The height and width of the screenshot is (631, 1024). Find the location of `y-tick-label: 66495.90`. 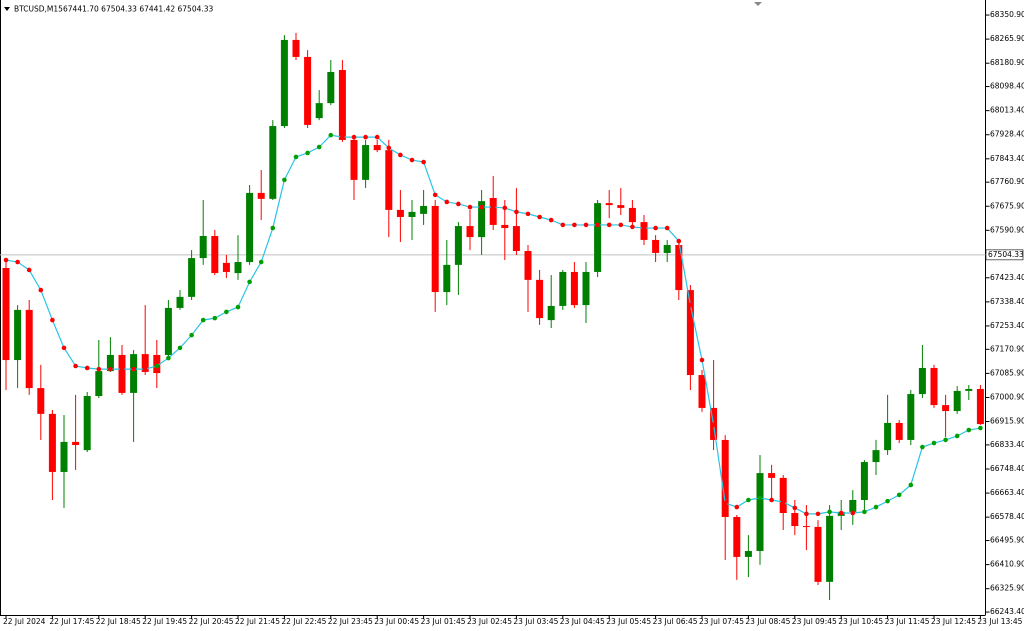

y-tick-label: 66495.90 is located at coordinates (1007, 540).